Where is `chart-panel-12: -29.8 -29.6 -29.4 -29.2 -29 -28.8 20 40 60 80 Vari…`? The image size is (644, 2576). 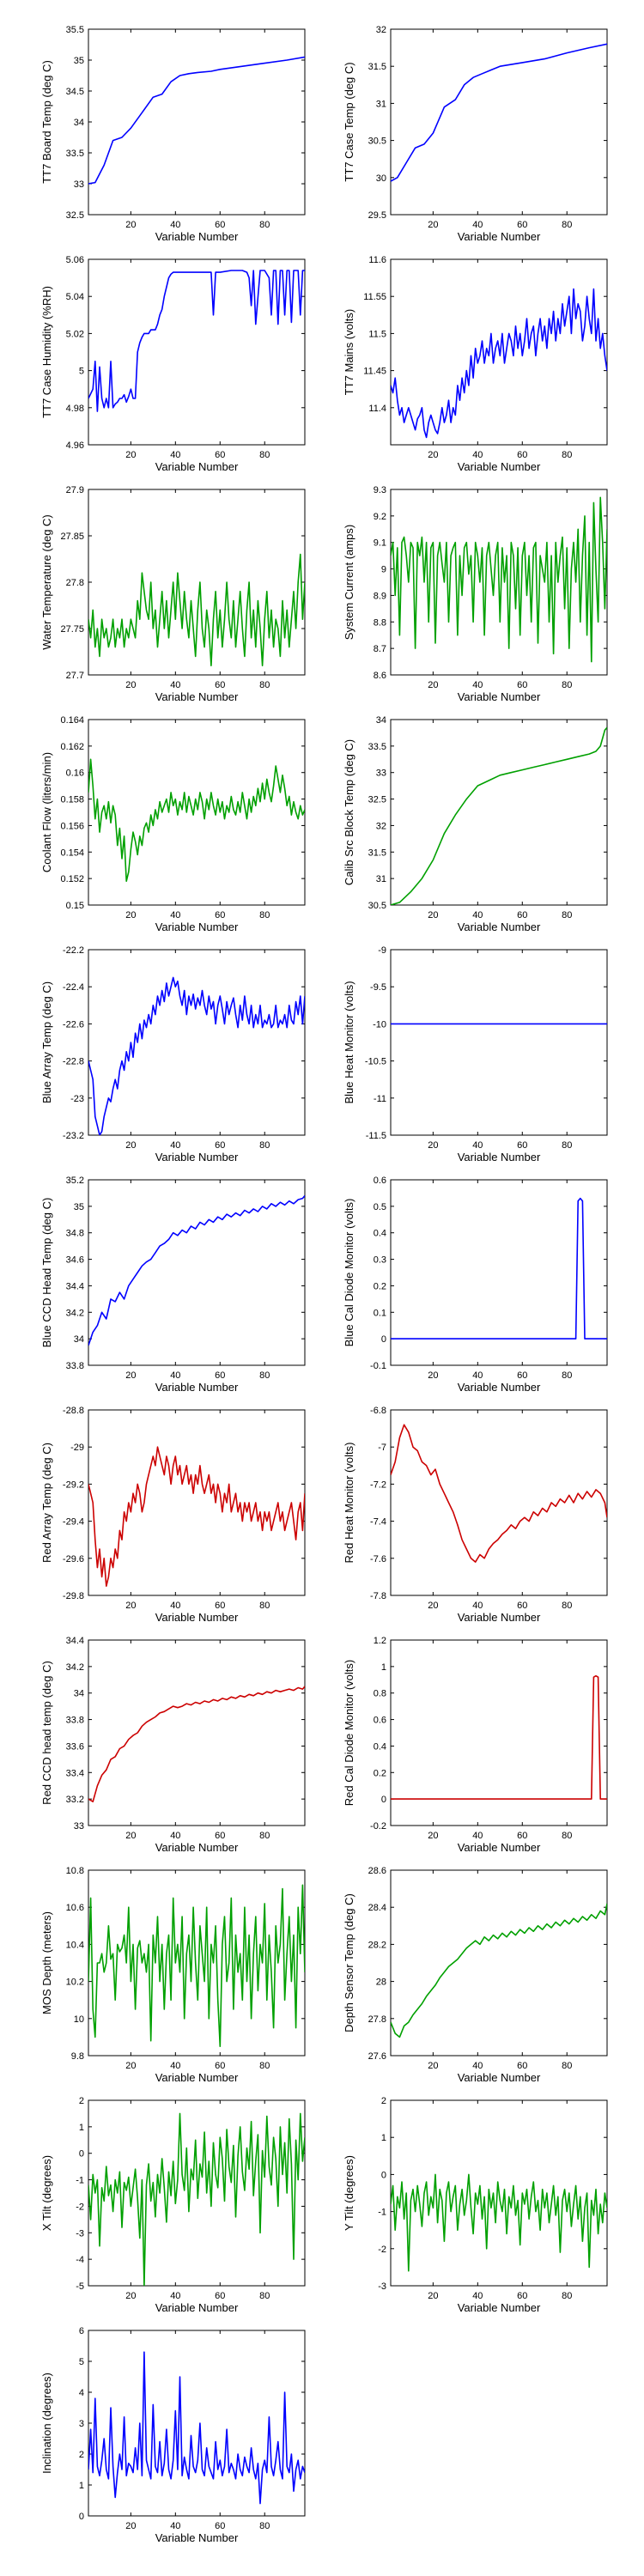 chart-panel-12: -29.8 -29.6 -29.4 -29.2 -29 -28.8 20 40 60 80 Vari… is located at coordinates (173, 1515).